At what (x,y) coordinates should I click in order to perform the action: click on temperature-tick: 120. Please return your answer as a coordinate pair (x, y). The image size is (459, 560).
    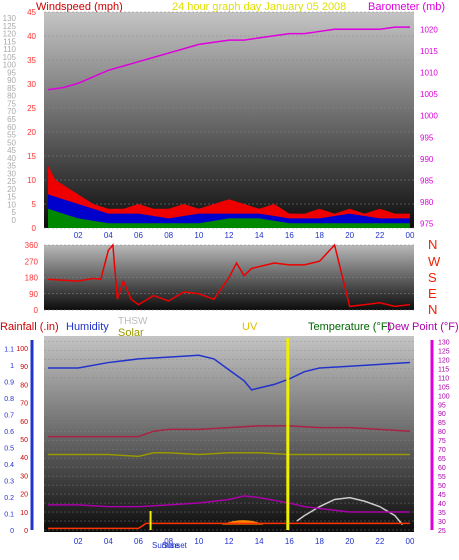
    Looking at the image, I should click on (444, 360).